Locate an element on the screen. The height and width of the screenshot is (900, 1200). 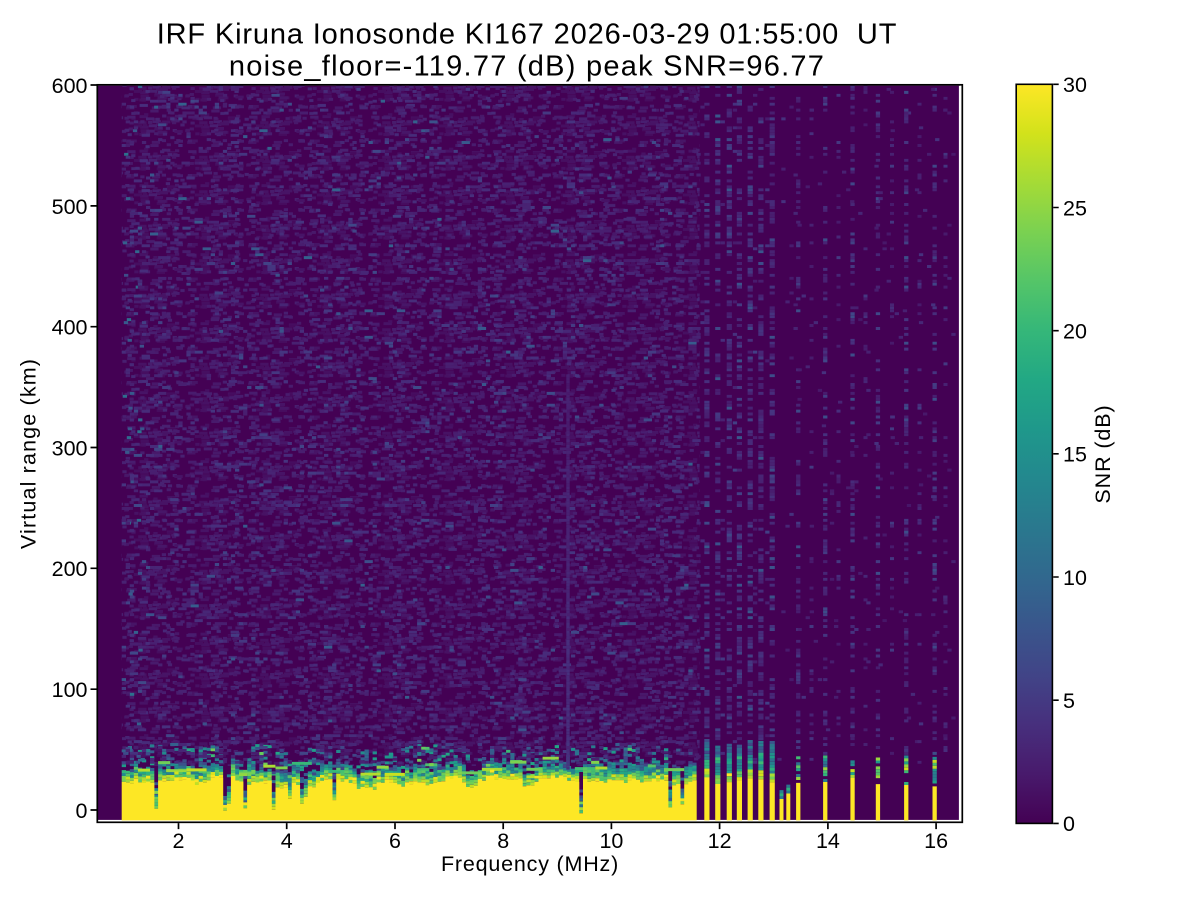
svg-text: Frequency (MHz) is located at coordinates (530, 864).